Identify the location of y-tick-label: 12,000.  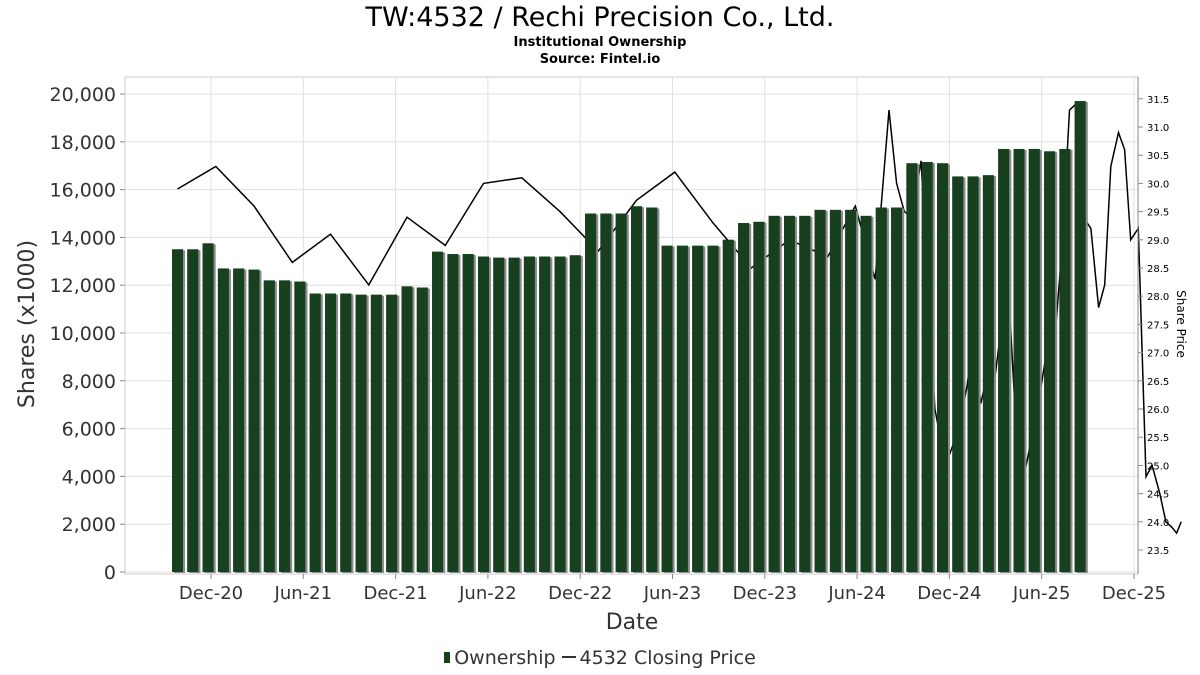
(83, 286).